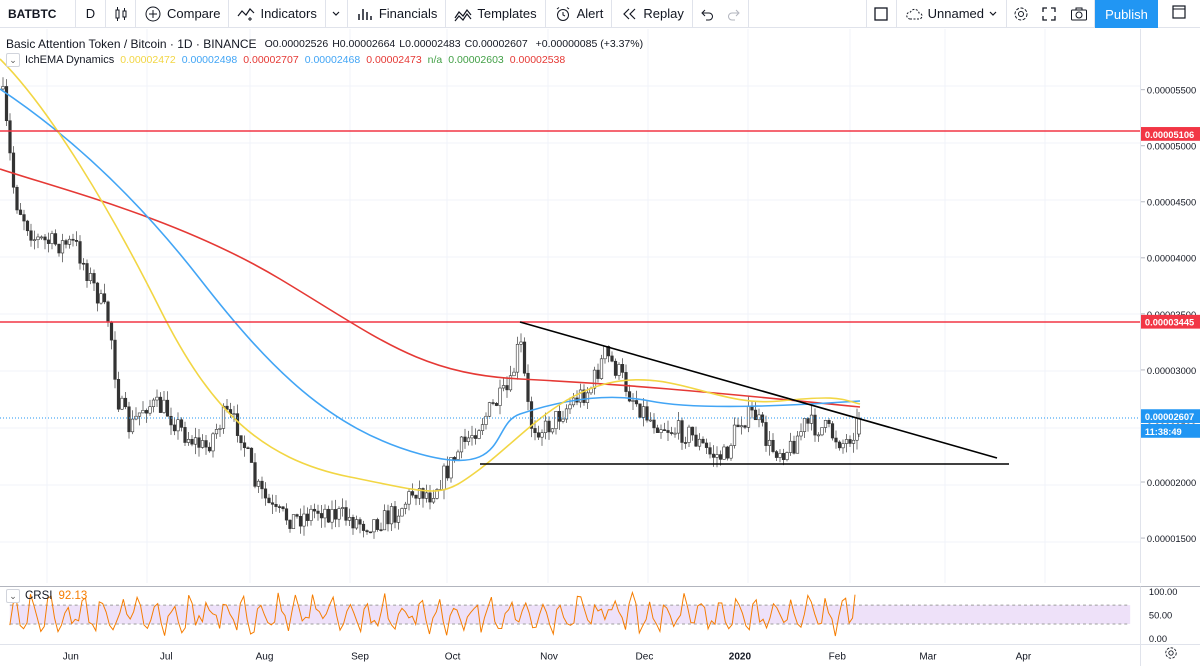 The width and height of the screenshot is (1200, 666). Describe the element at coordinates (928, 656) in the screenshot. I see `time-tick-label: Mar` at that location.